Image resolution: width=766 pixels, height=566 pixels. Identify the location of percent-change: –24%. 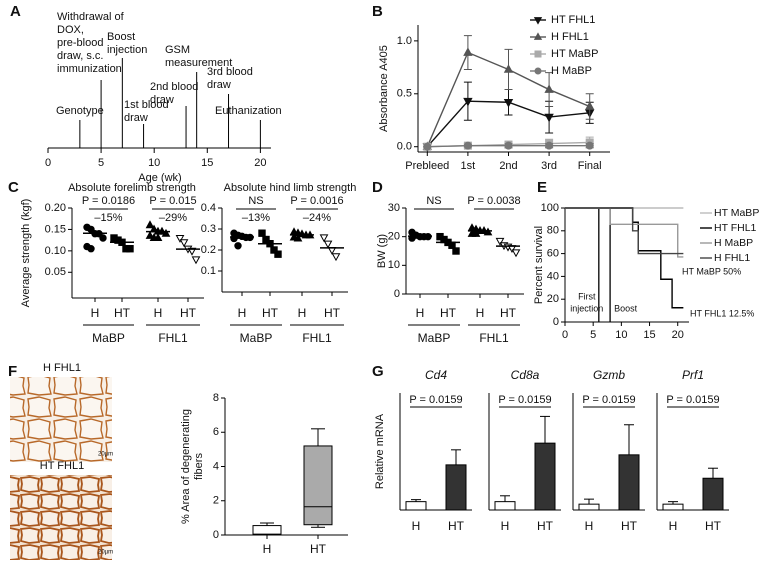
(317, 218).